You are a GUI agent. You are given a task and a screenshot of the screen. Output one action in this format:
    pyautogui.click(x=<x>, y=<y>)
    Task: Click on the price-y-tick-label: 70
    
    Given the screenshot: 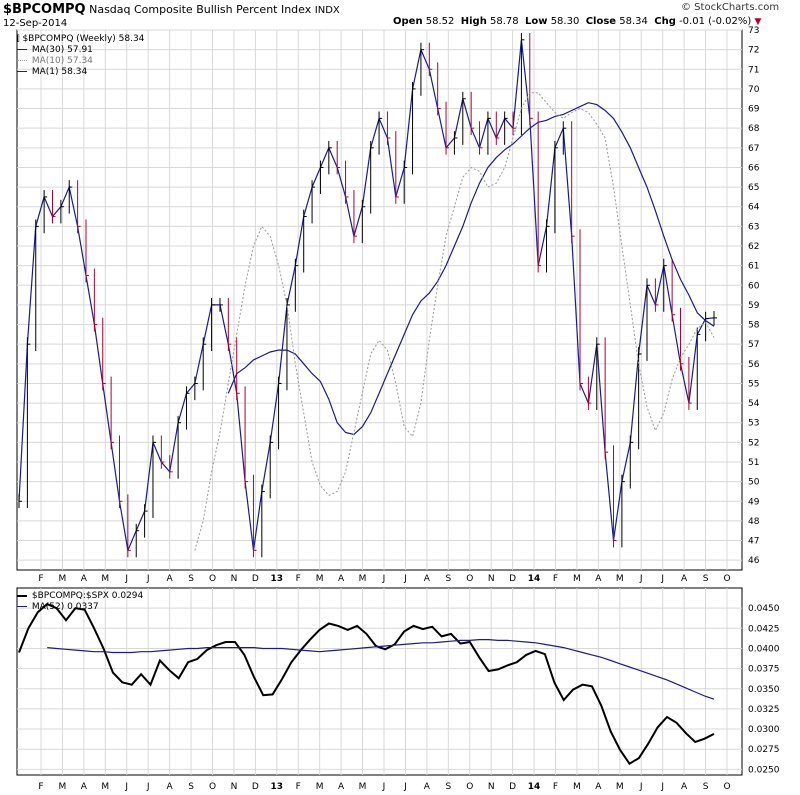 What is the action you would take?
    pyautogui.click(x=754, y=90)
    